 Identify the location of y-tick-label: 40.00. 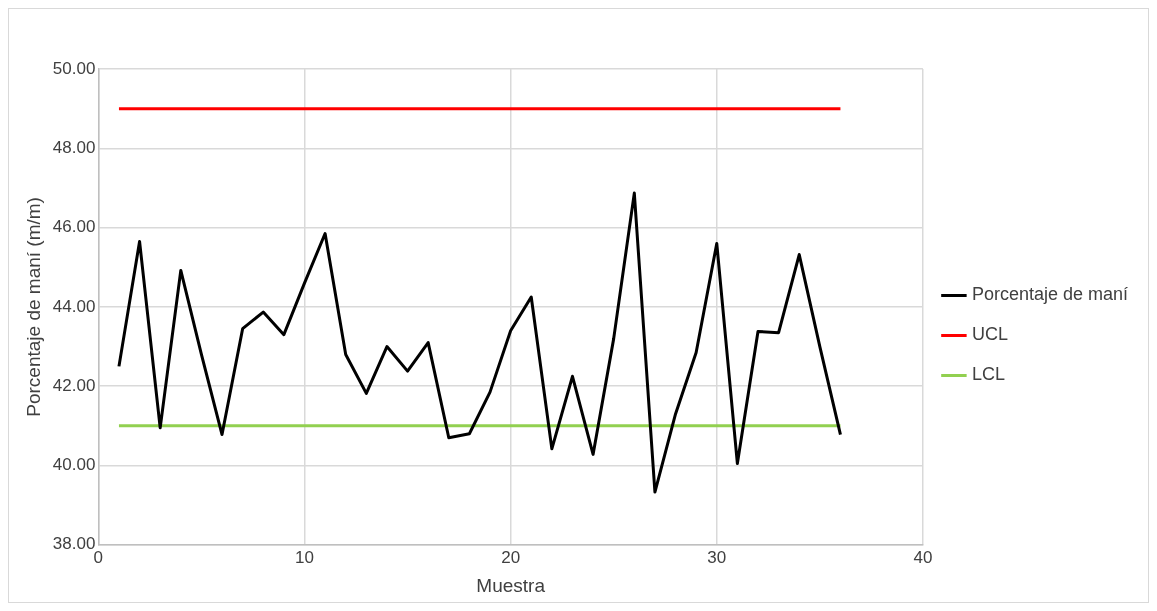
(74, 465).